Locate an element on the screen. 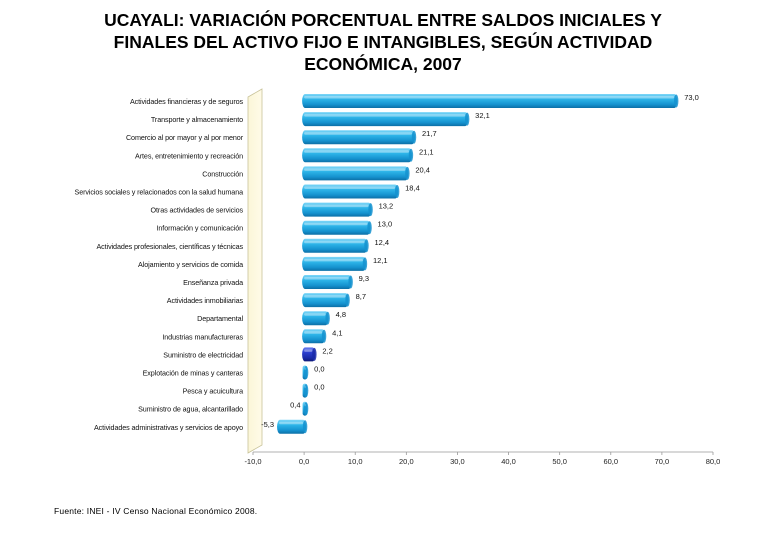 This screenshot has height=540, width=766. category-label: Comercio al por mayor y al por menor is located at coordinates (185, 137).